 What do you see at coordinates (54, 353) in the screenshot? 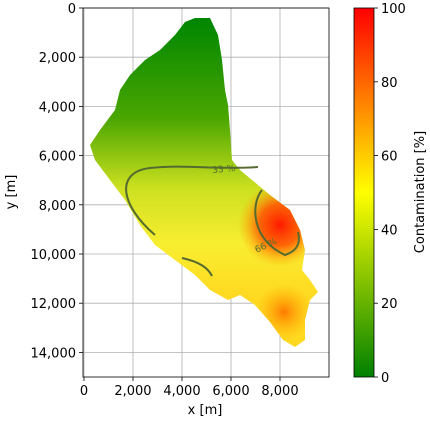
I see `y-tick-label: 14,000` at bounding box center [54, 353].